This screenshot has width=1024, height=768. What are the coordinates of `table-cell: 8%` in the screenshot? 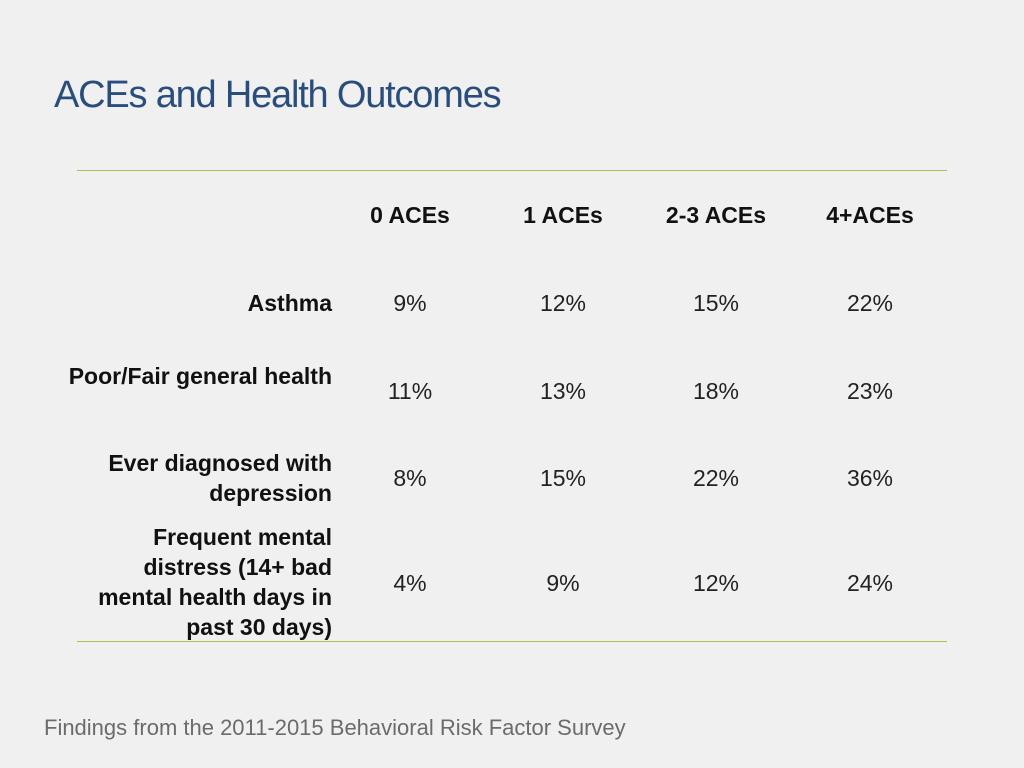 It's located at (410, 478).